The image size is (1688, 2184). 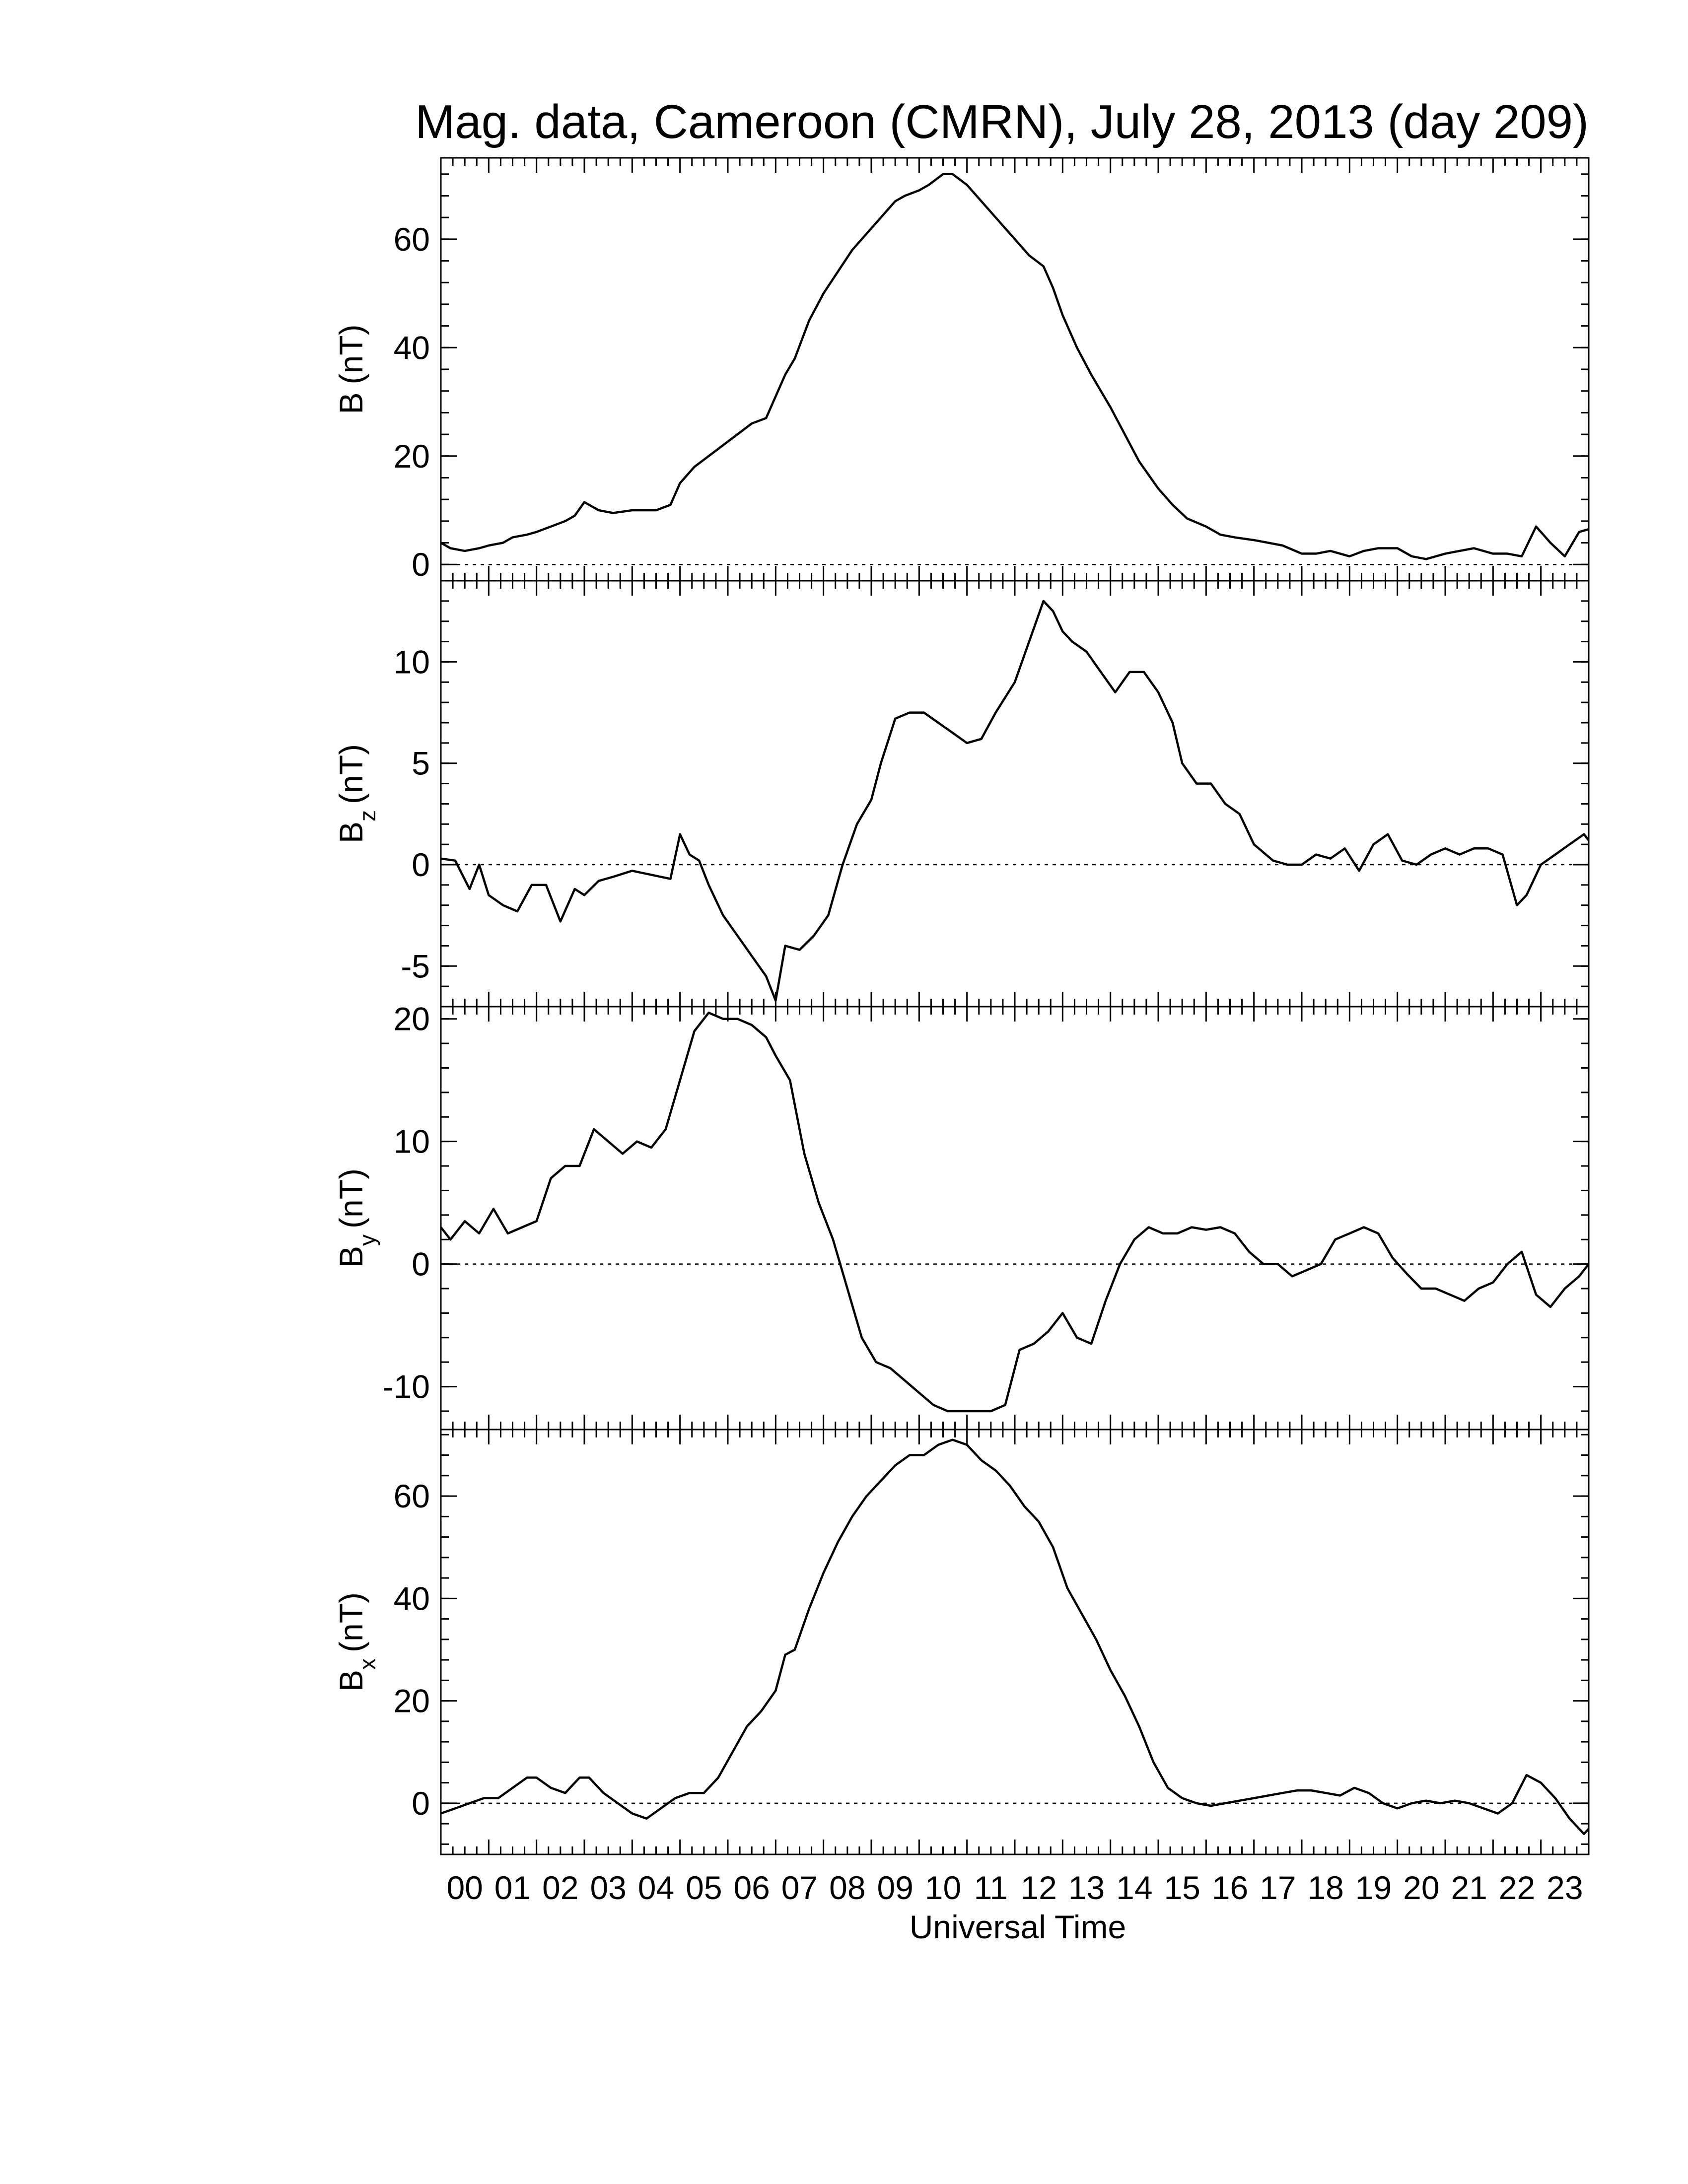 What do you see at coordinates (1469, 1887) in the screenshot?
I see `x-tick-label: 21` at bounding box center [1469, 1887].